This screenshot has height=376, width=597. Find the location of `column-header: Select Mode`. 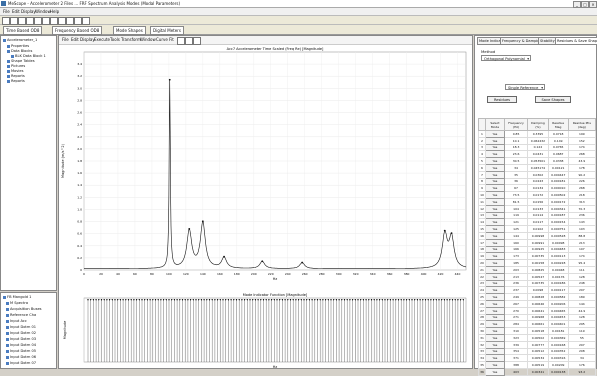

column-header: Select Mode is located at coordinates (495, 124).